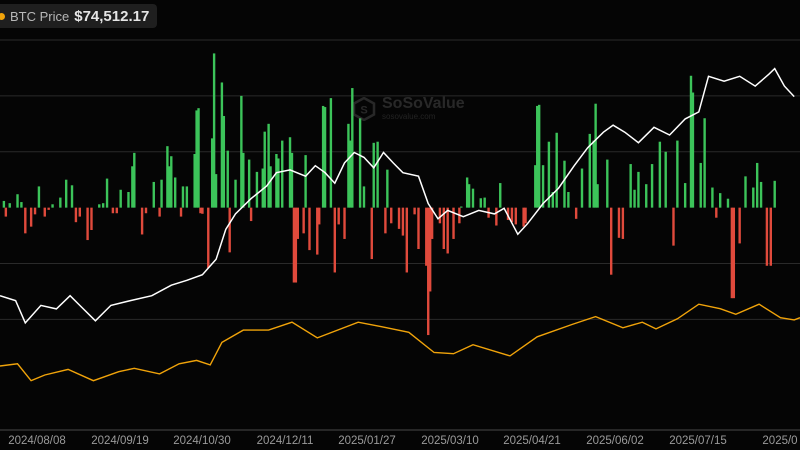 The height and width of the screenshot is (450, 800). I want to click on price-legend: BTC Price $74,512.17, so click(79, 16).